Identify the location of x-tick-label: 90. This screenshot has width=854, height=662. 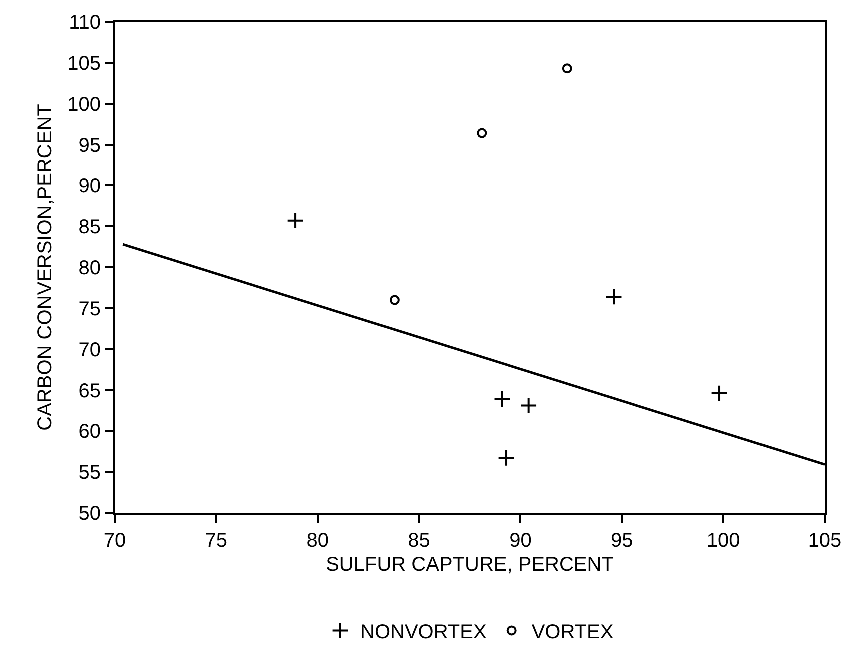
(521, 541).